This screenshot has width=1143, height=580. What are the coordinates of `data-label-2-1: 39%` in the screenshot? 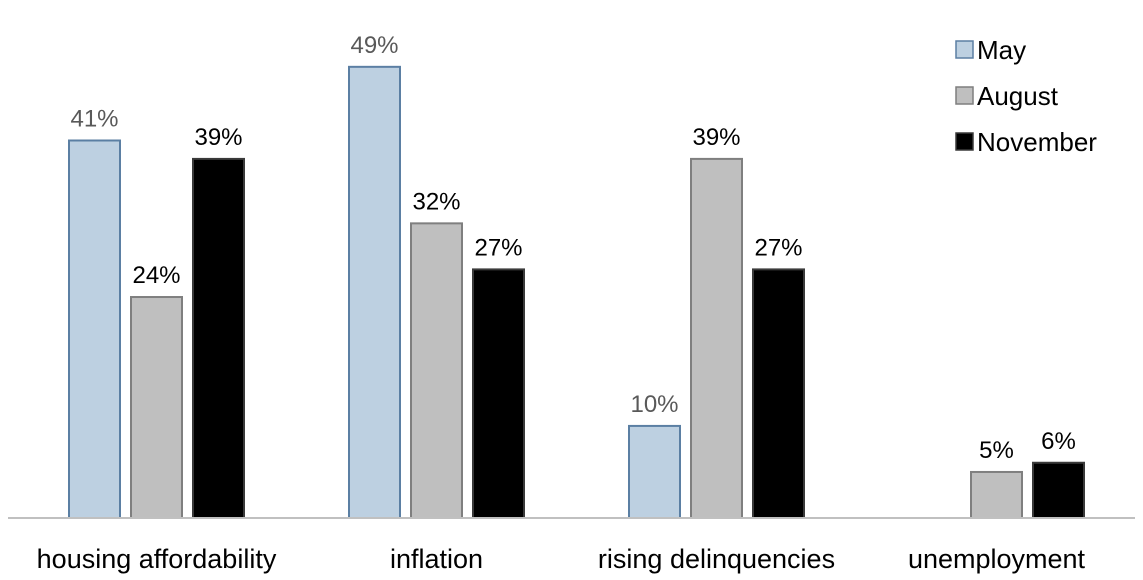 It's located at (716, 137).